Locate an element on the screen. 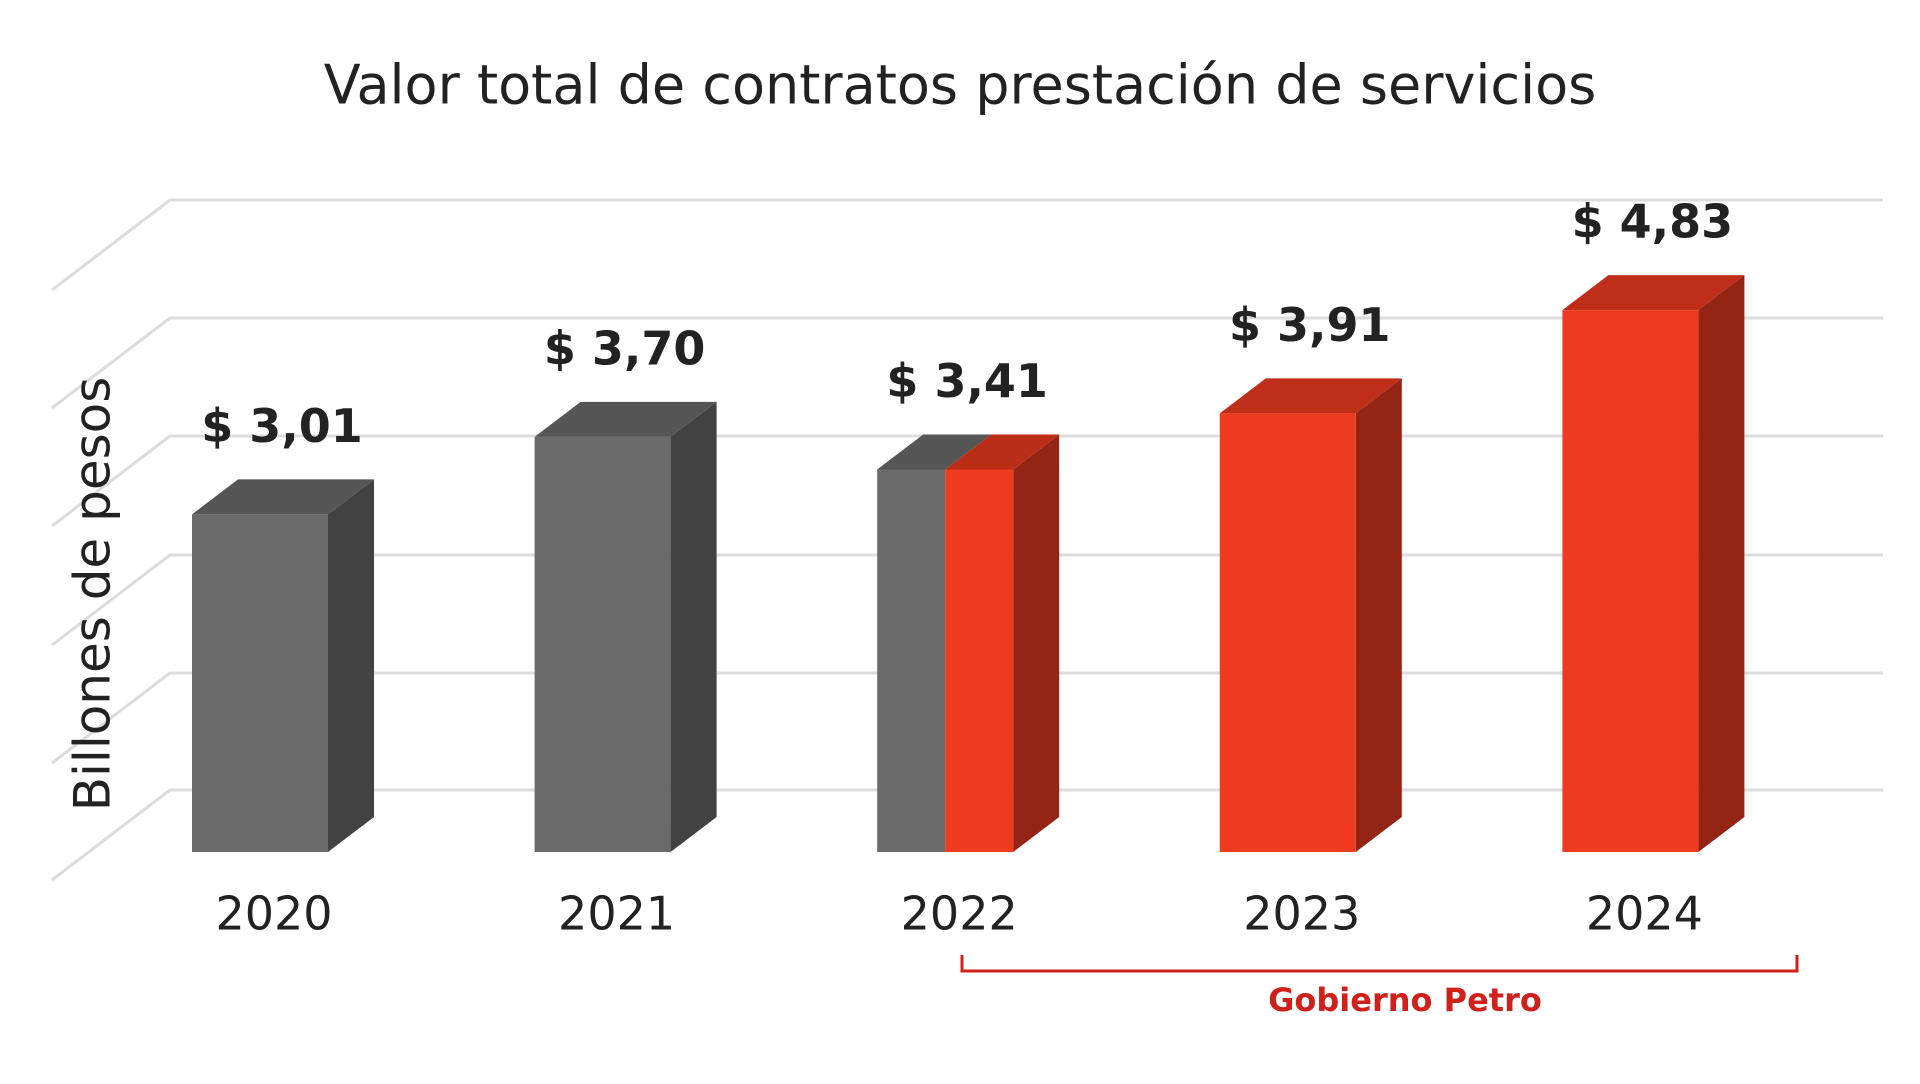 This screenshot has height=1084, width=1920. bracket is located at coordinates (1379, 964).